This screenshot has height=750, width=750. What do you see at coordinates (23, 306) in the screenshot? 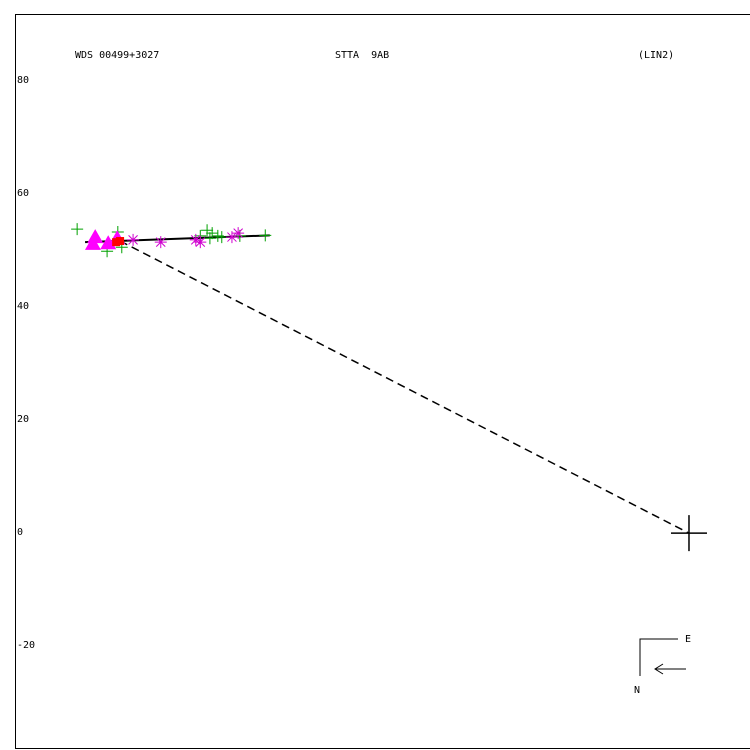
I see `y-tick-label: 40` at bounding box center [23, 306].